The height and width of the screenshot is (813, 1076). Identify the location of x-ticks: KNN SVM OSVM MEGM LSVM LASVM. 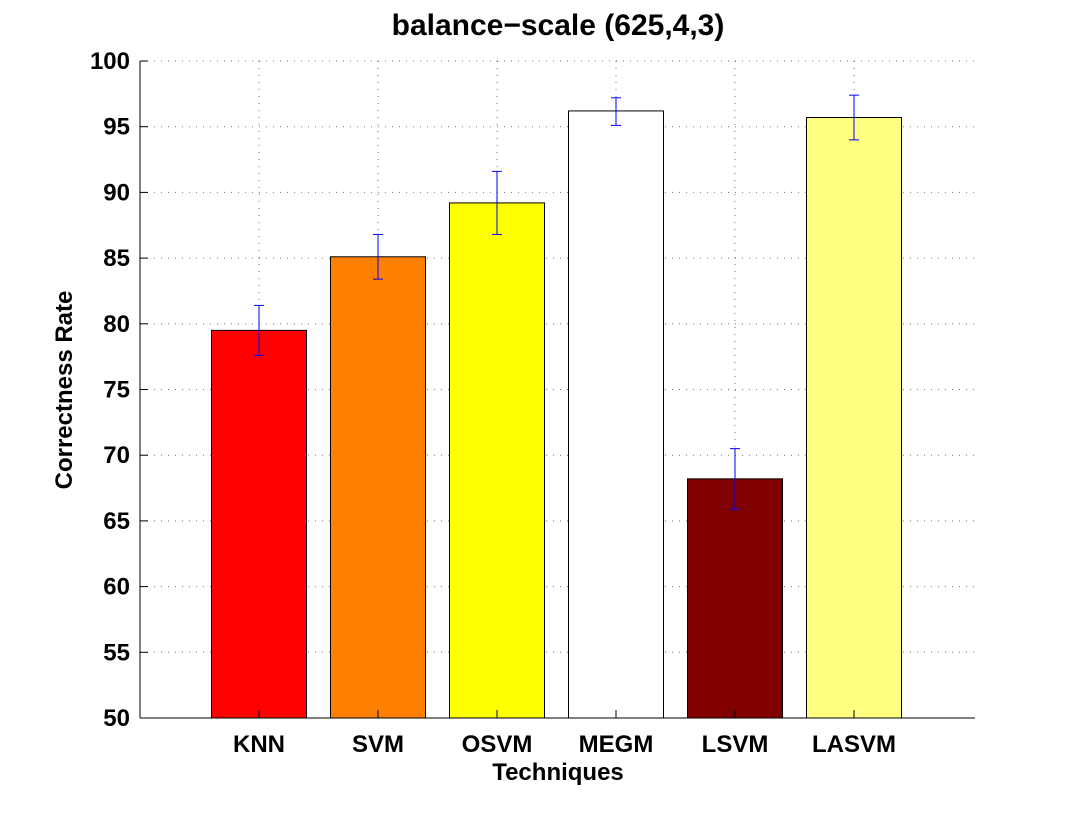
(564, 734).